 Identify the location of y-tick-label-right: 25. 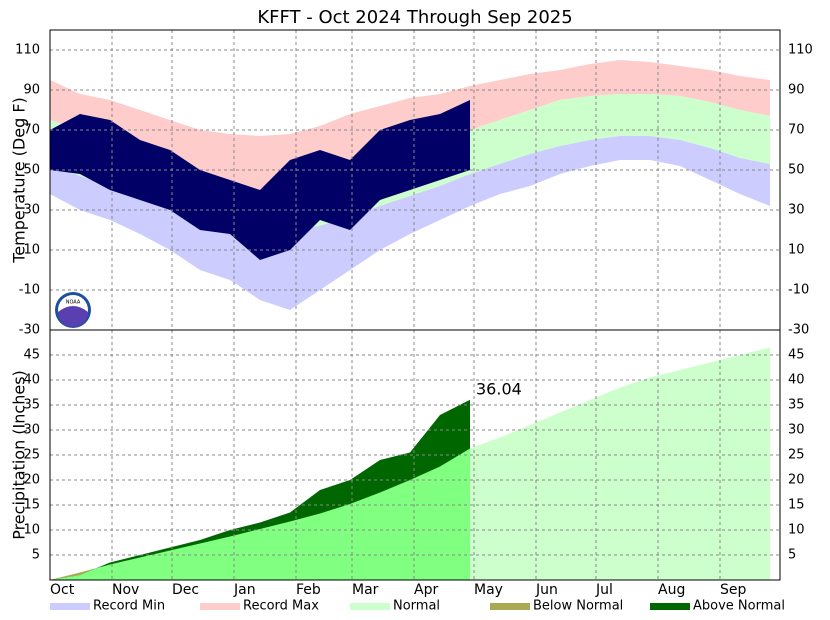
(796, 455).